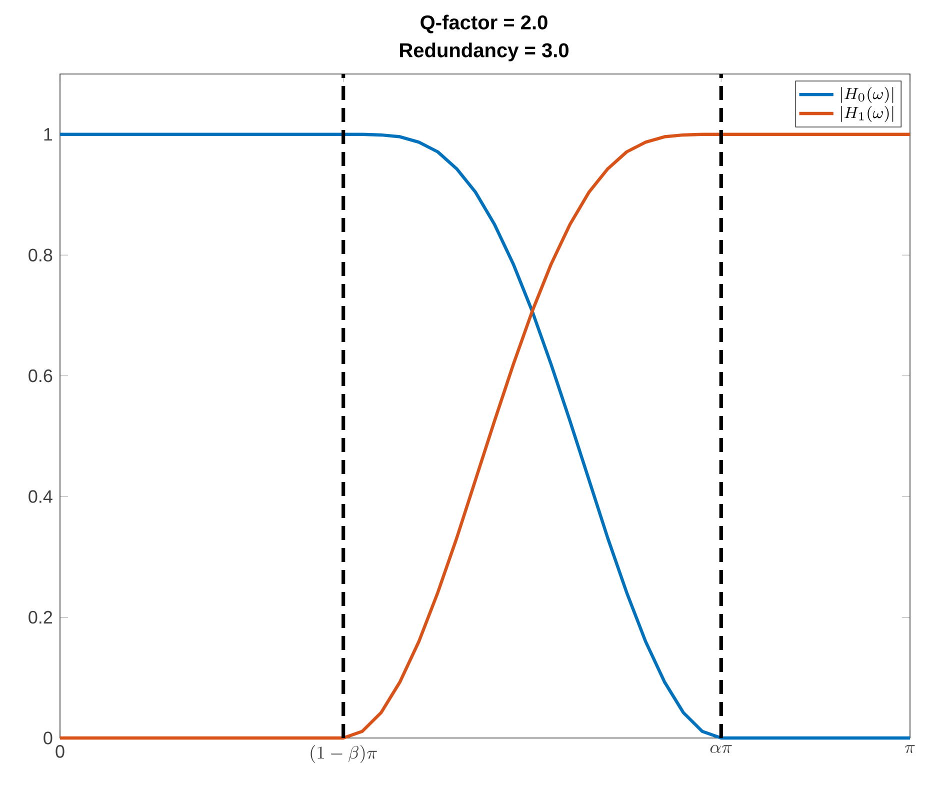 The image size is (930, 794). Describe the element at coordinates (909, 749) in the screenshot. I see `x-tick-label: $\pi$` at that location.